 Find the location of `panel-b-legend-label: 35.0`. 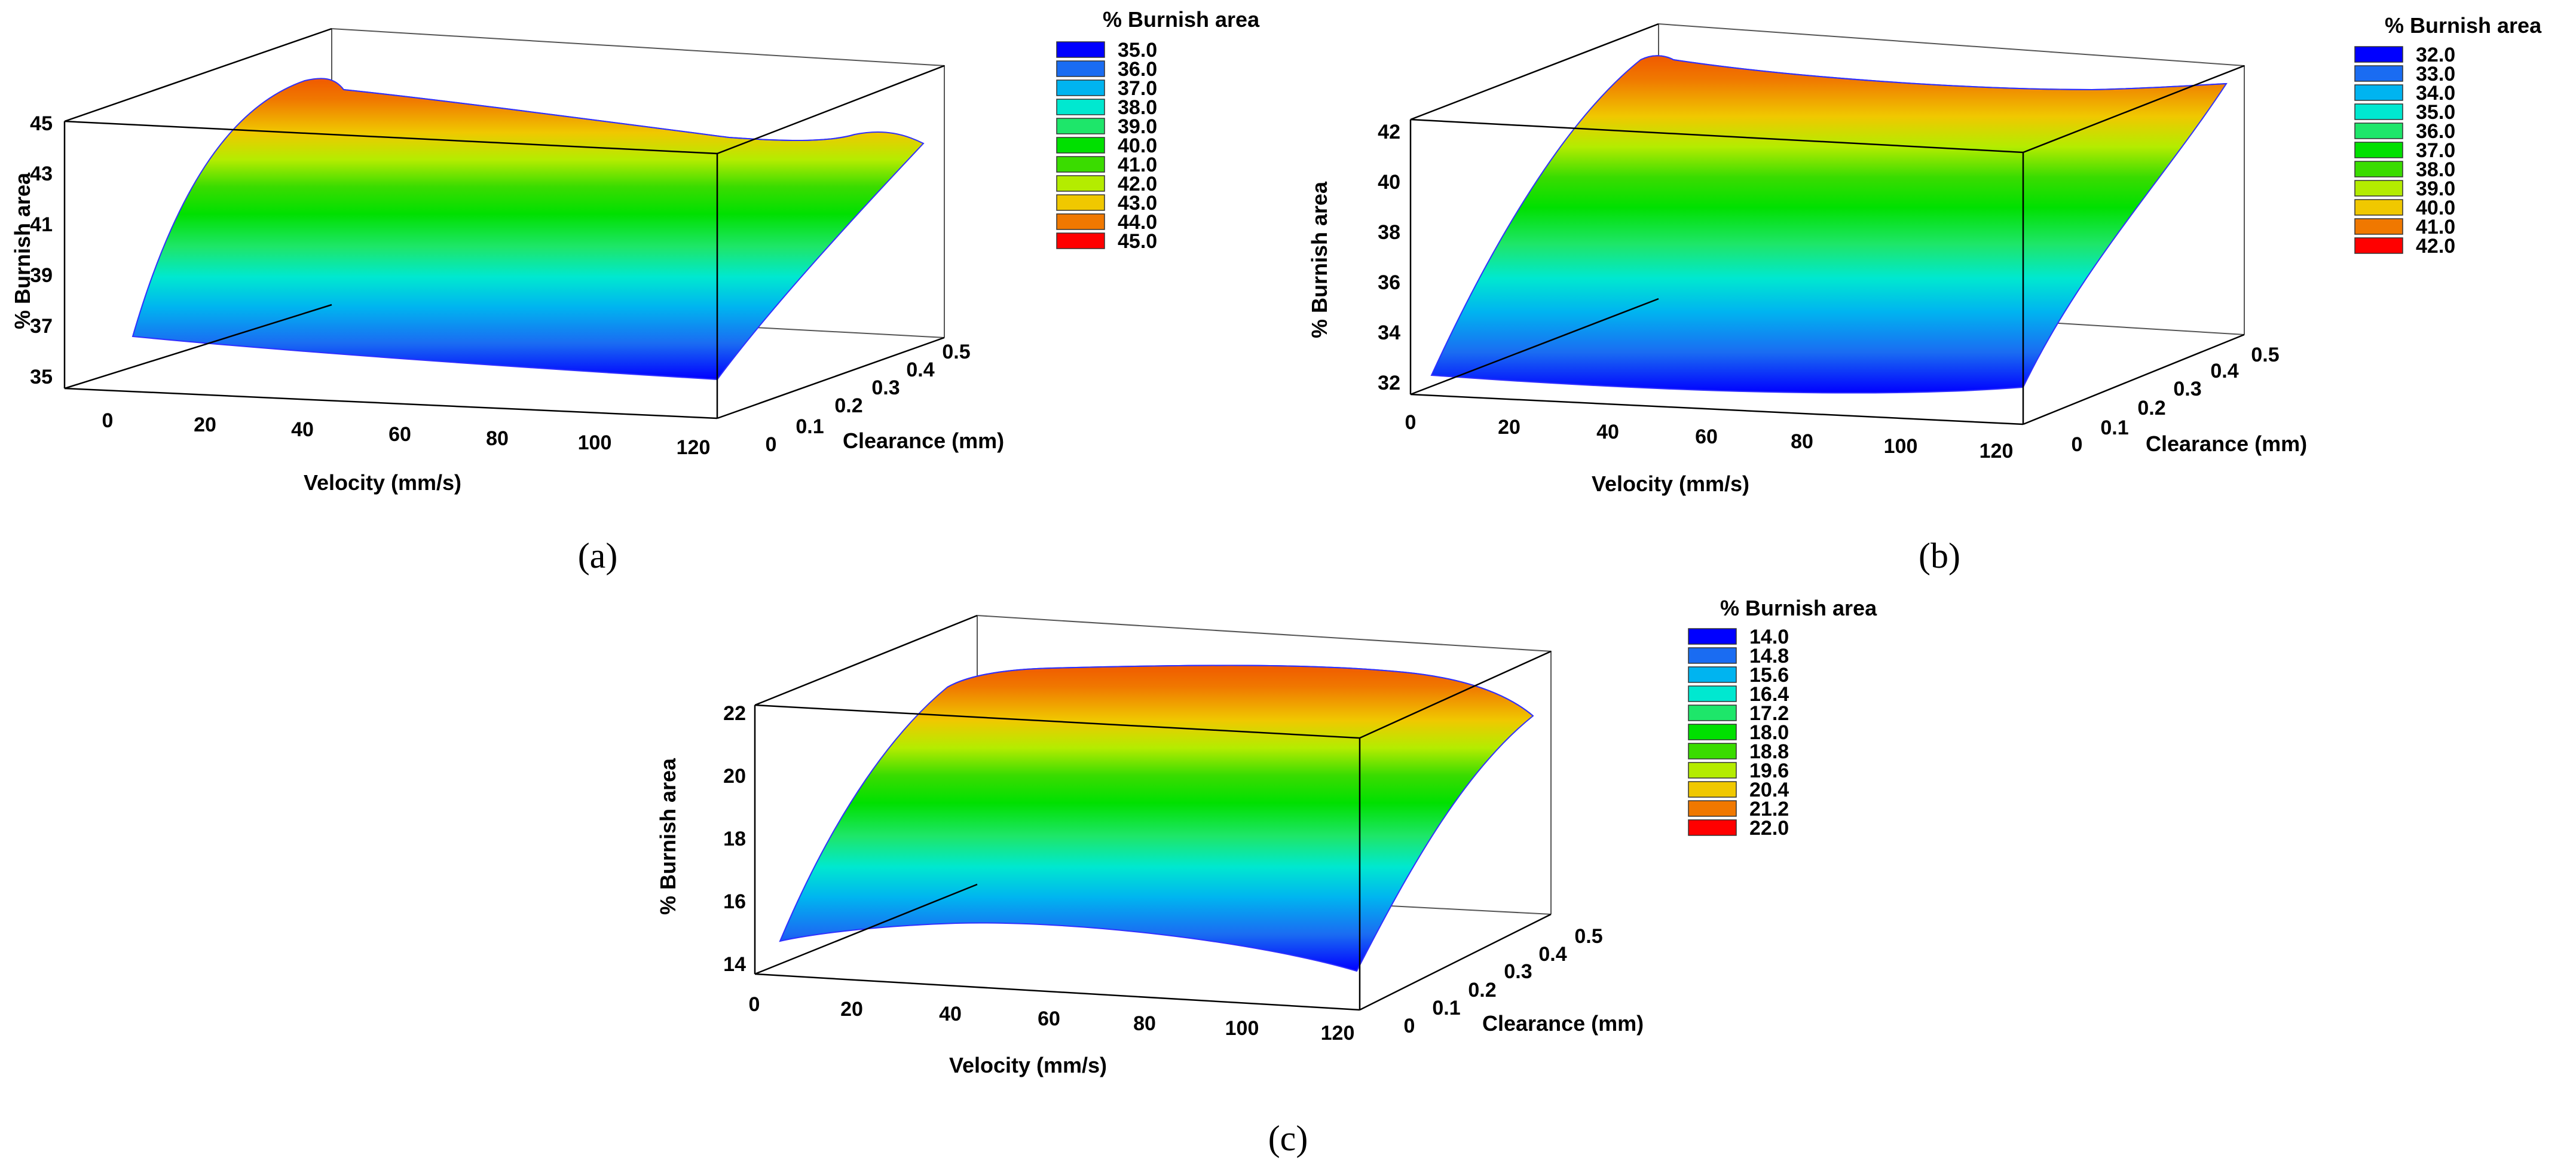

panel-b-legend-label: 35.0 is located at coordinates (2435, 112).